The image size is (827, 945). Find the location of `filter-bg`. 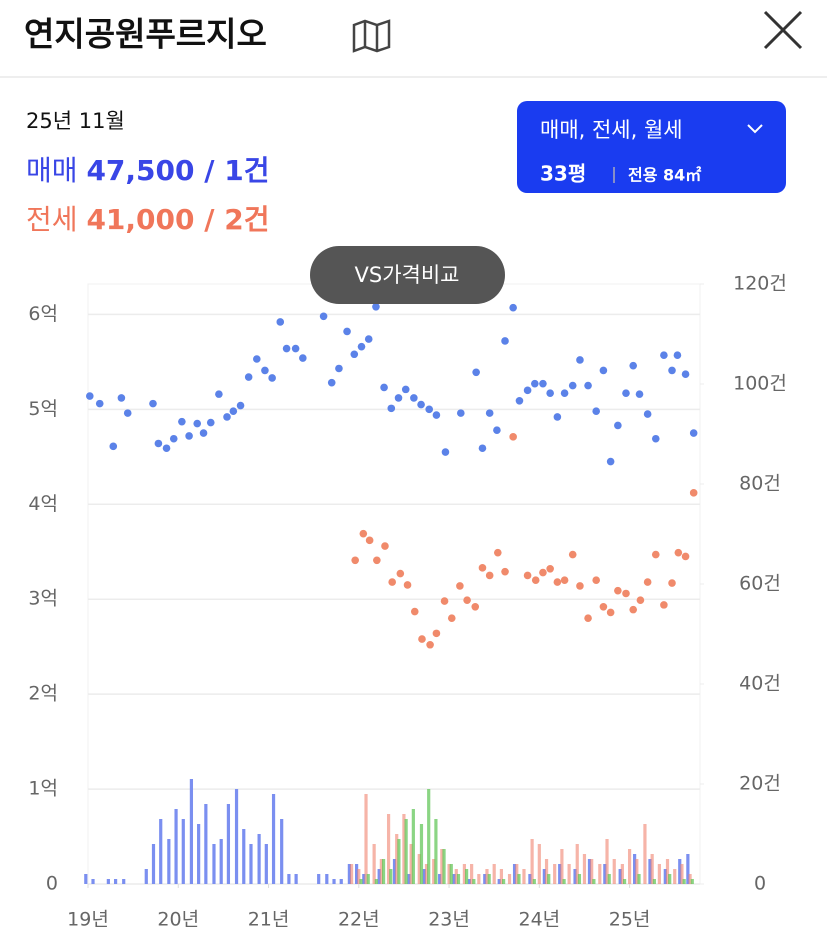

filter-bg is located at coordinates (651, 147).